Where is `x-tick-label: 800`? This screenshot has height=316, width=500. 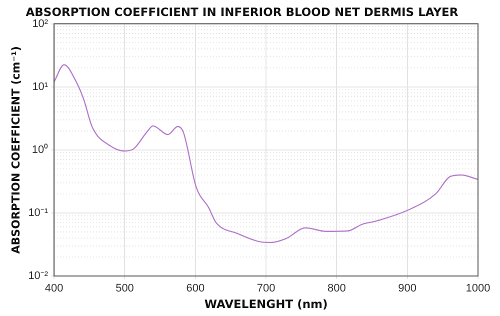 x-tick-label: 800 is located at coordinates (337, 288).